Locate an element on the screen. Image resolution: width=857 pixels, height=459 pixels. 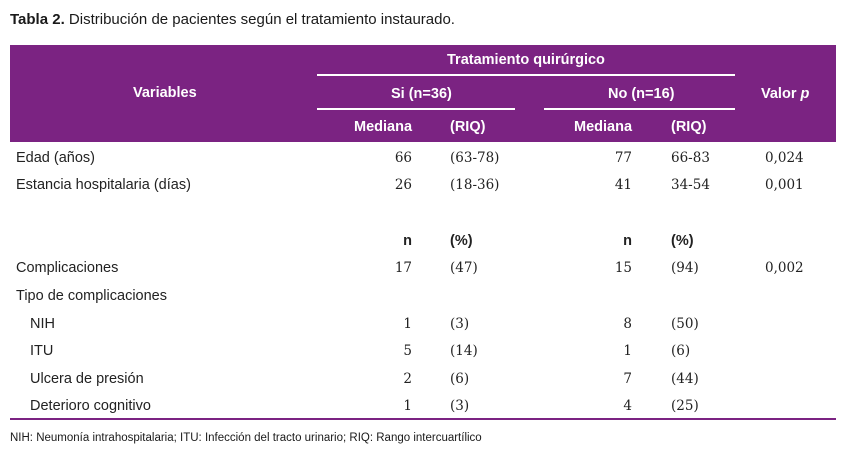
si-value: 5 is located at coordinates (407, 351).